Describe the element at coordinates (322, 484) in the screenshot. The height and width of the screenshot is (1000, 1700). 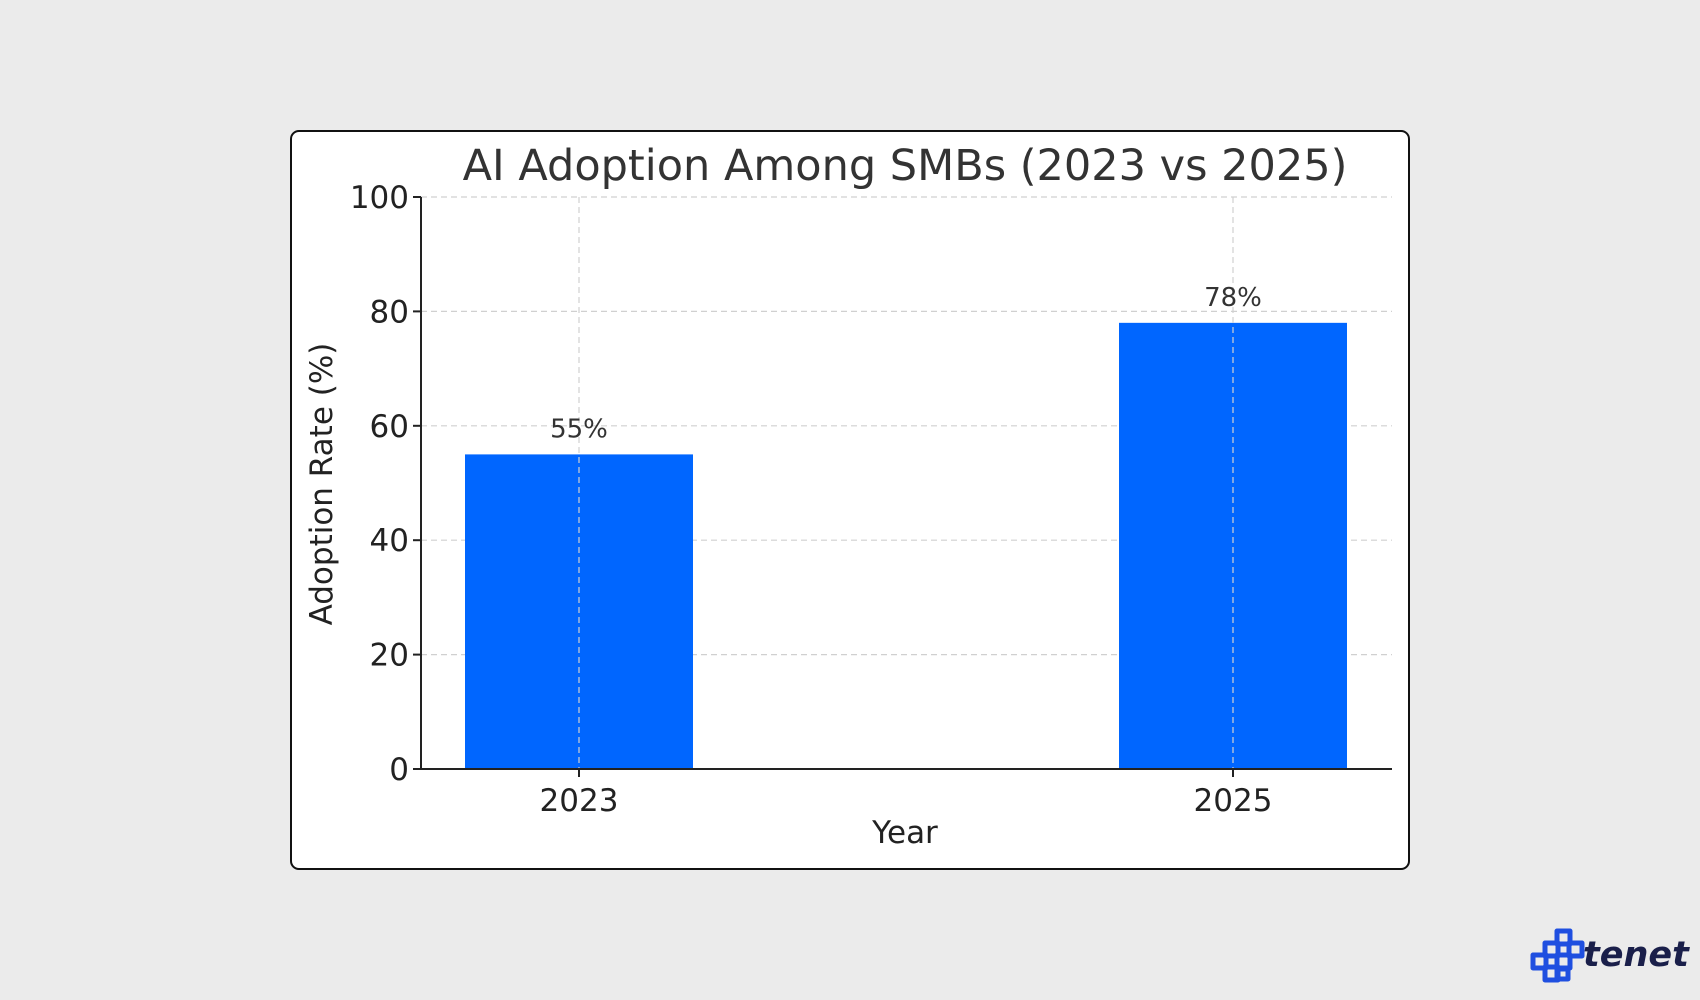
I see `y-axis-label: Adoption Rate (%)` at that location.